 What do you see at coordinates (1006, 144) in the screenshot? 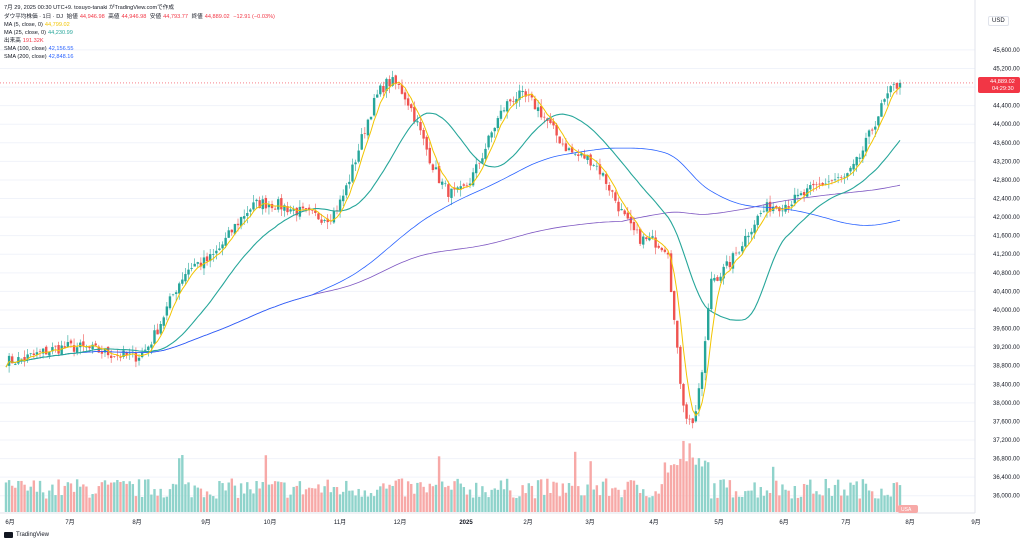
I see `price-tick-label: 43,600.00` at bounding box center [1006, 144].